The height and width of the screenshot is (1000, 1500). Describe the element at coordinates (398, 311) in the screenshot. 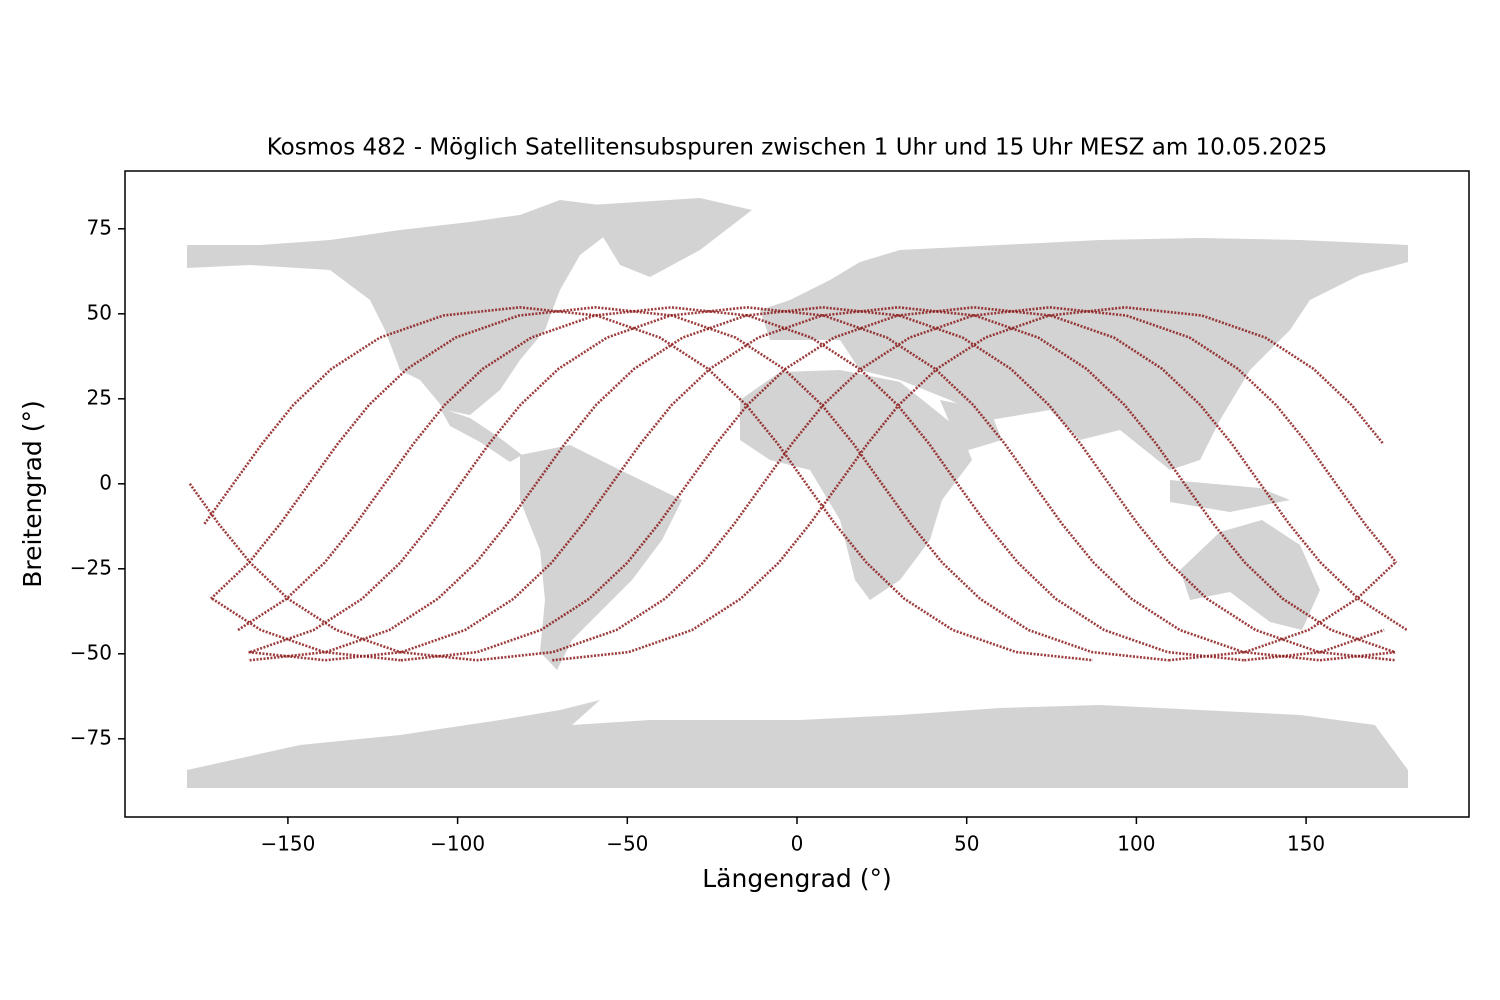

I see `north-america` at that location.